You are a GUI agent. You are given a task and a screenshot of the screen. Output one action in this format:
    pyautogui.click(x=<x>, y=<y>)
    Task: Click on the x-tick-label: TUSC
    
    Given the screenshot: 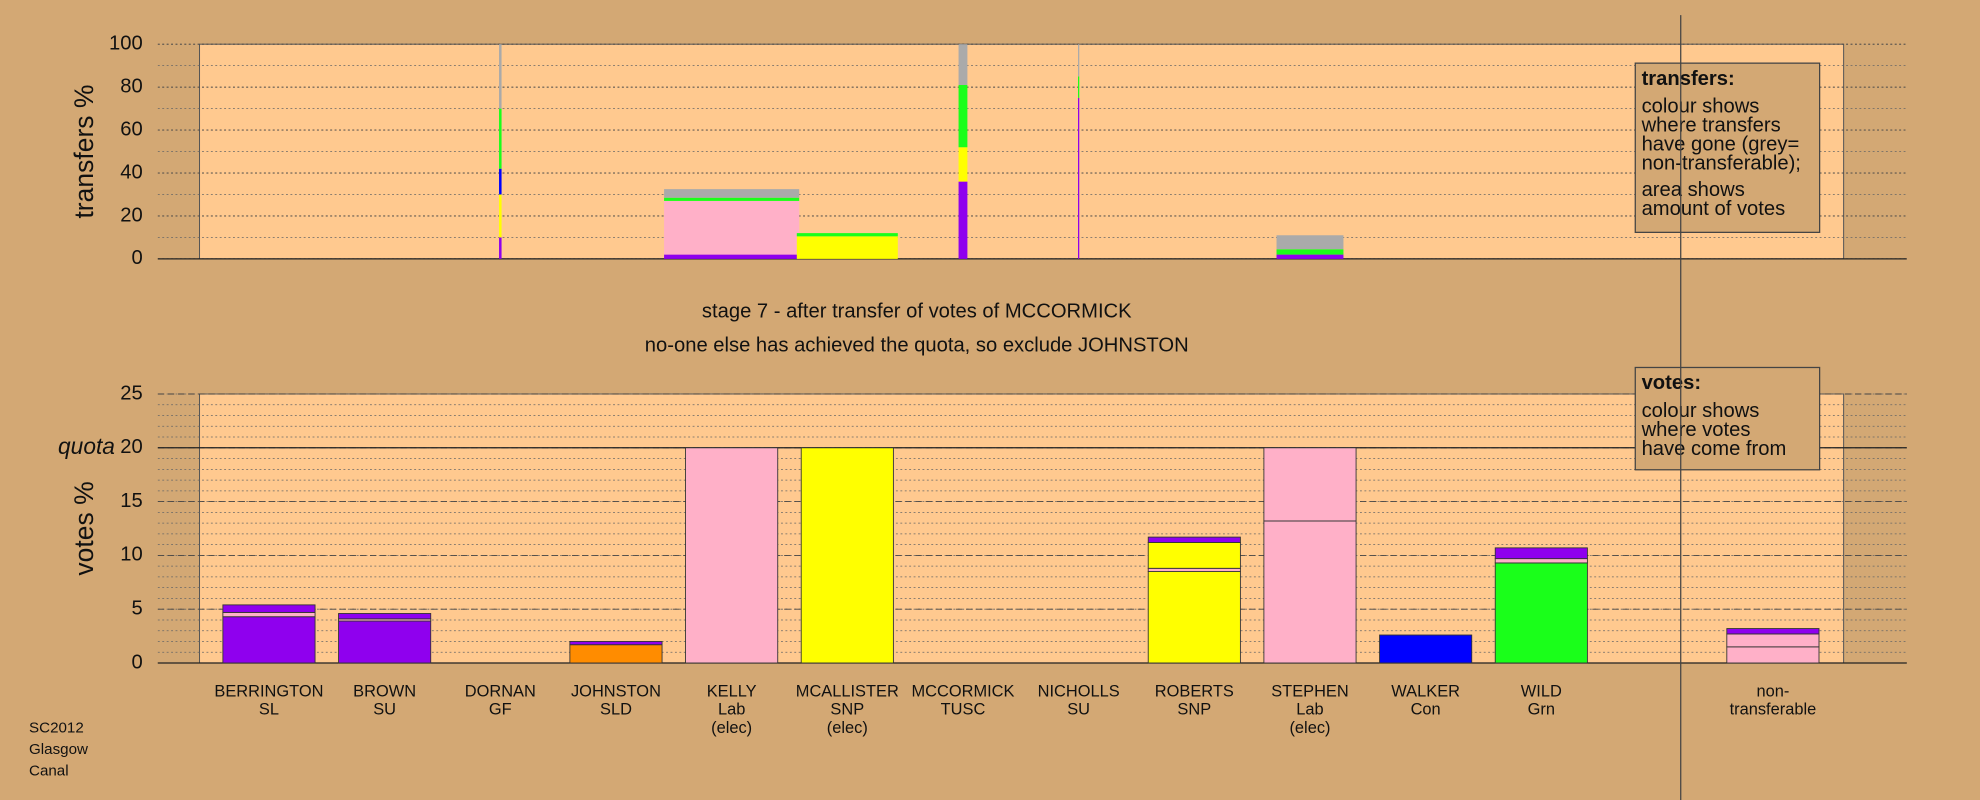 What is the action you would take?
    pyautogui.click(x=963, y=710)
    